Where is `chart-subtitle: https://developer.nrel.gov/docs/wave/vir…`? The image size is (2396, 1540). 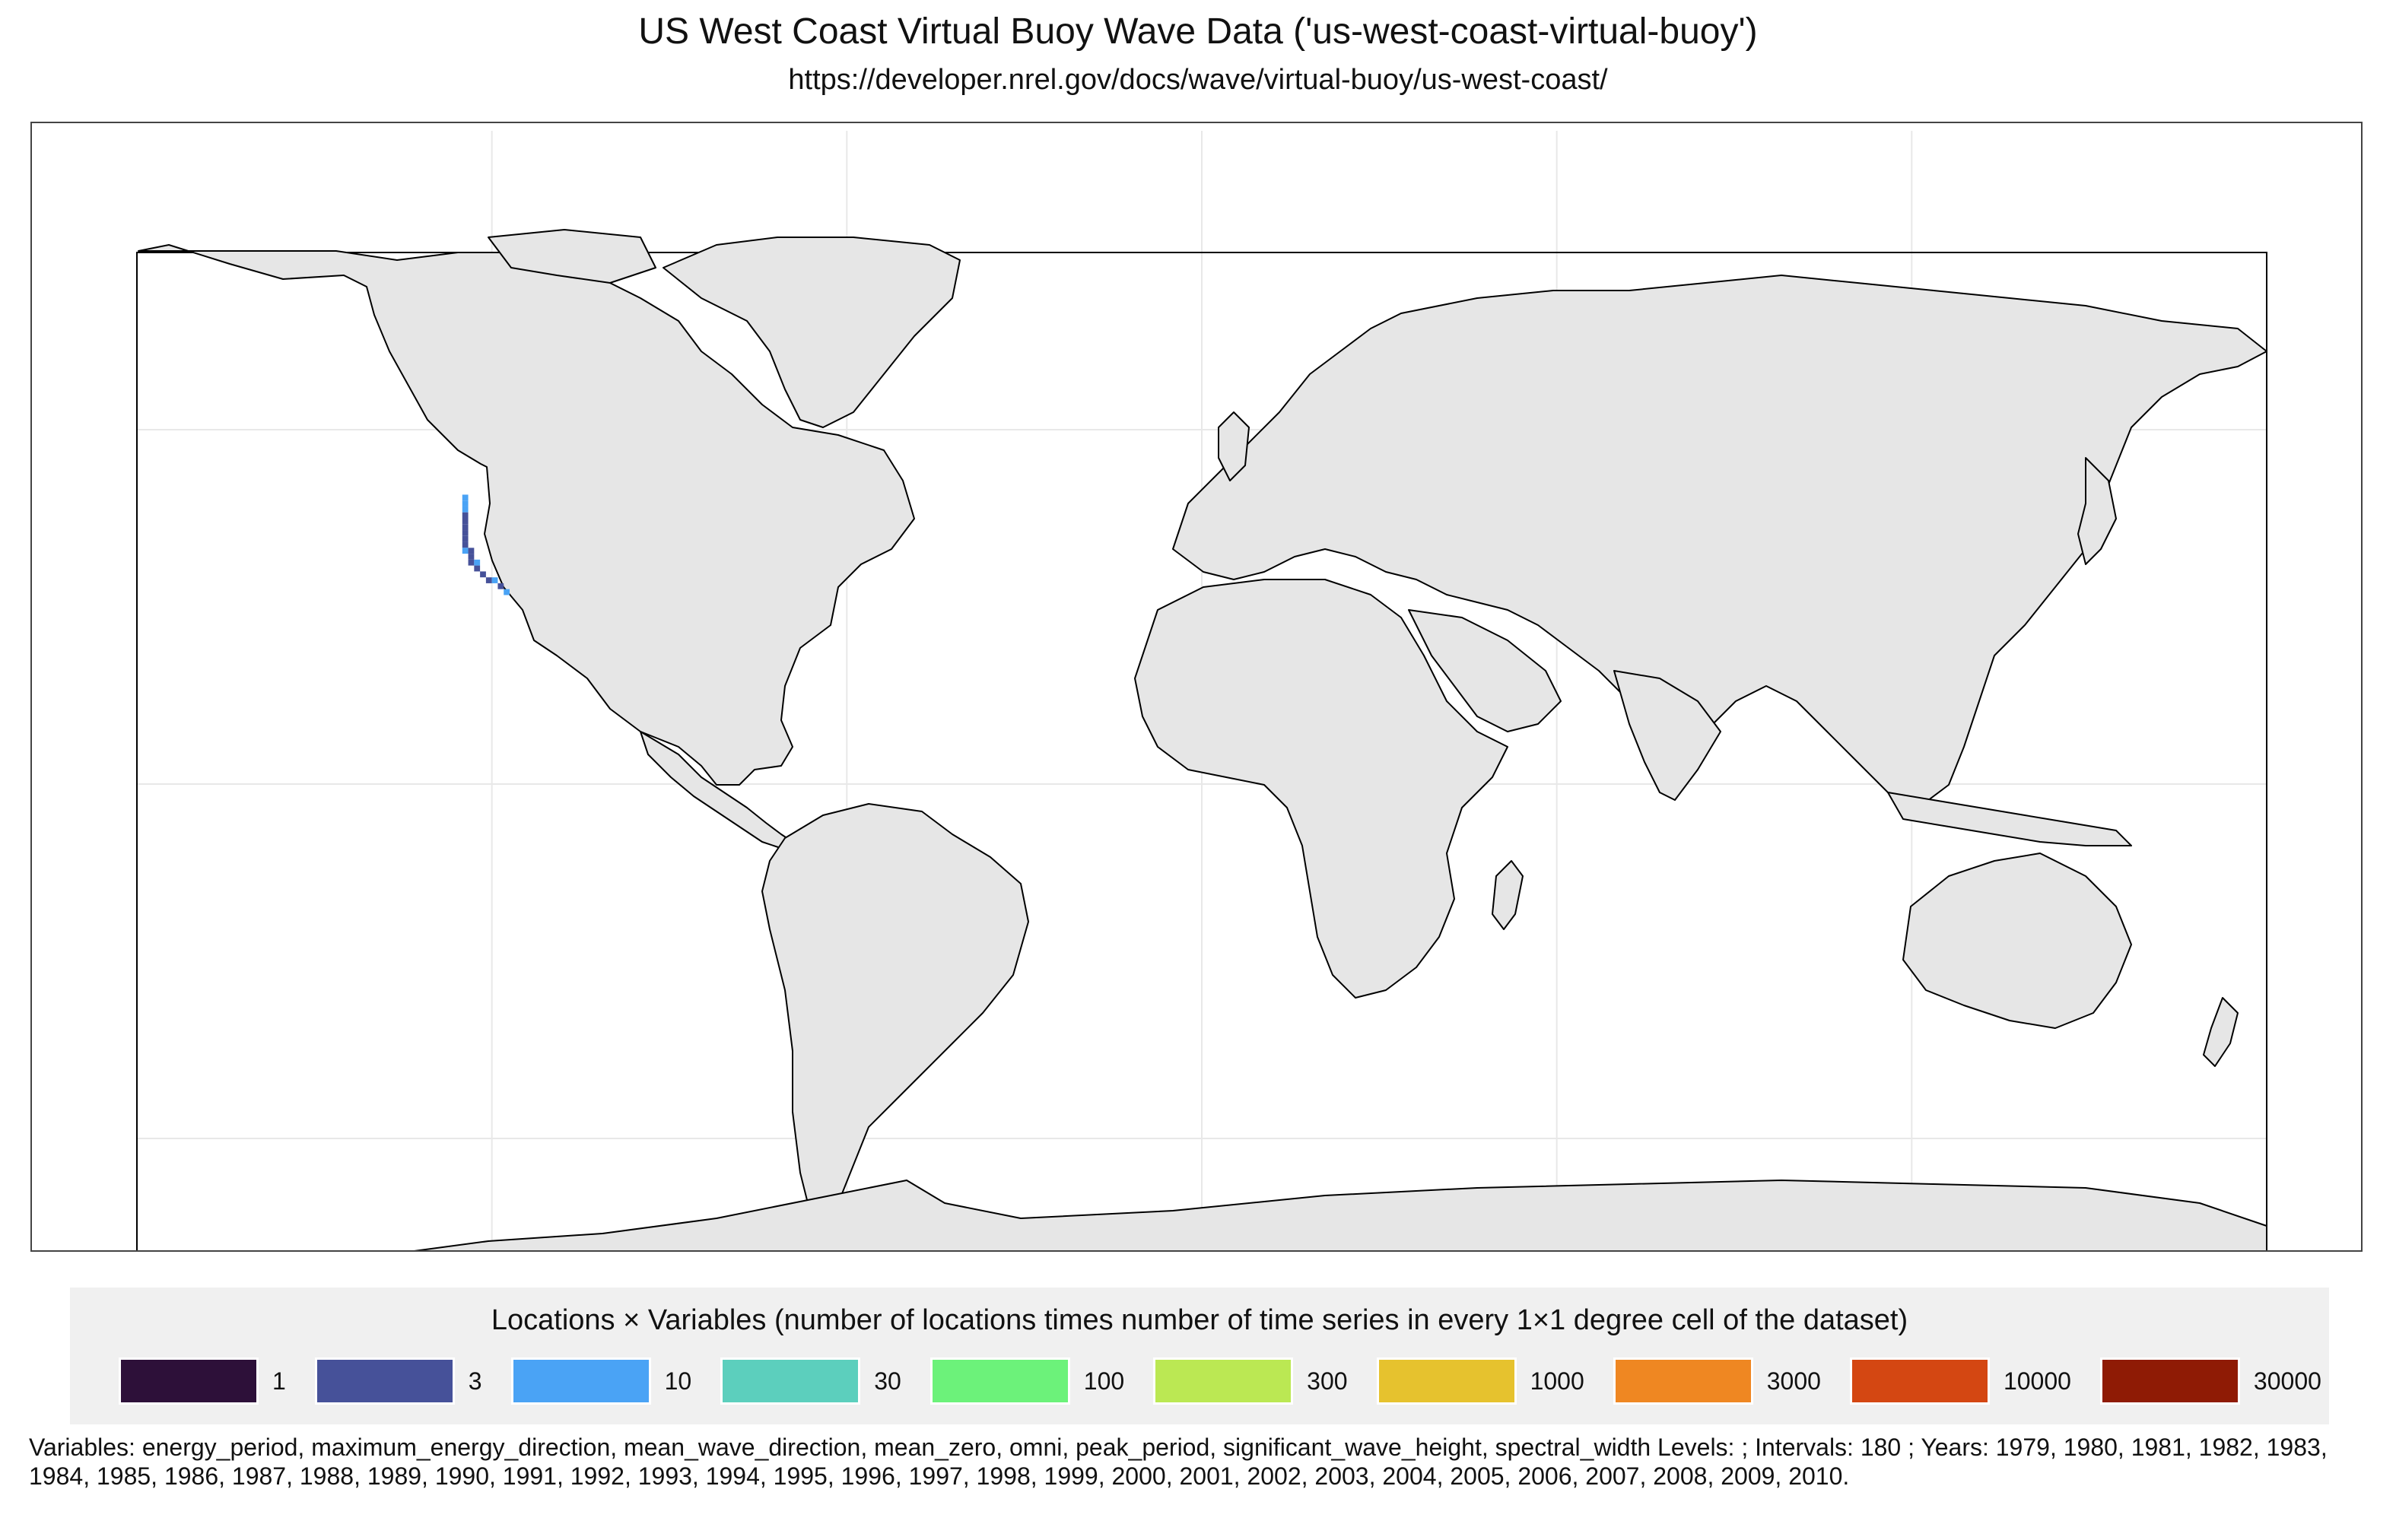 chart-subtitle: https://developer.nrel.gov/docs/wave/vir… is located at coordinates (1198, 80).